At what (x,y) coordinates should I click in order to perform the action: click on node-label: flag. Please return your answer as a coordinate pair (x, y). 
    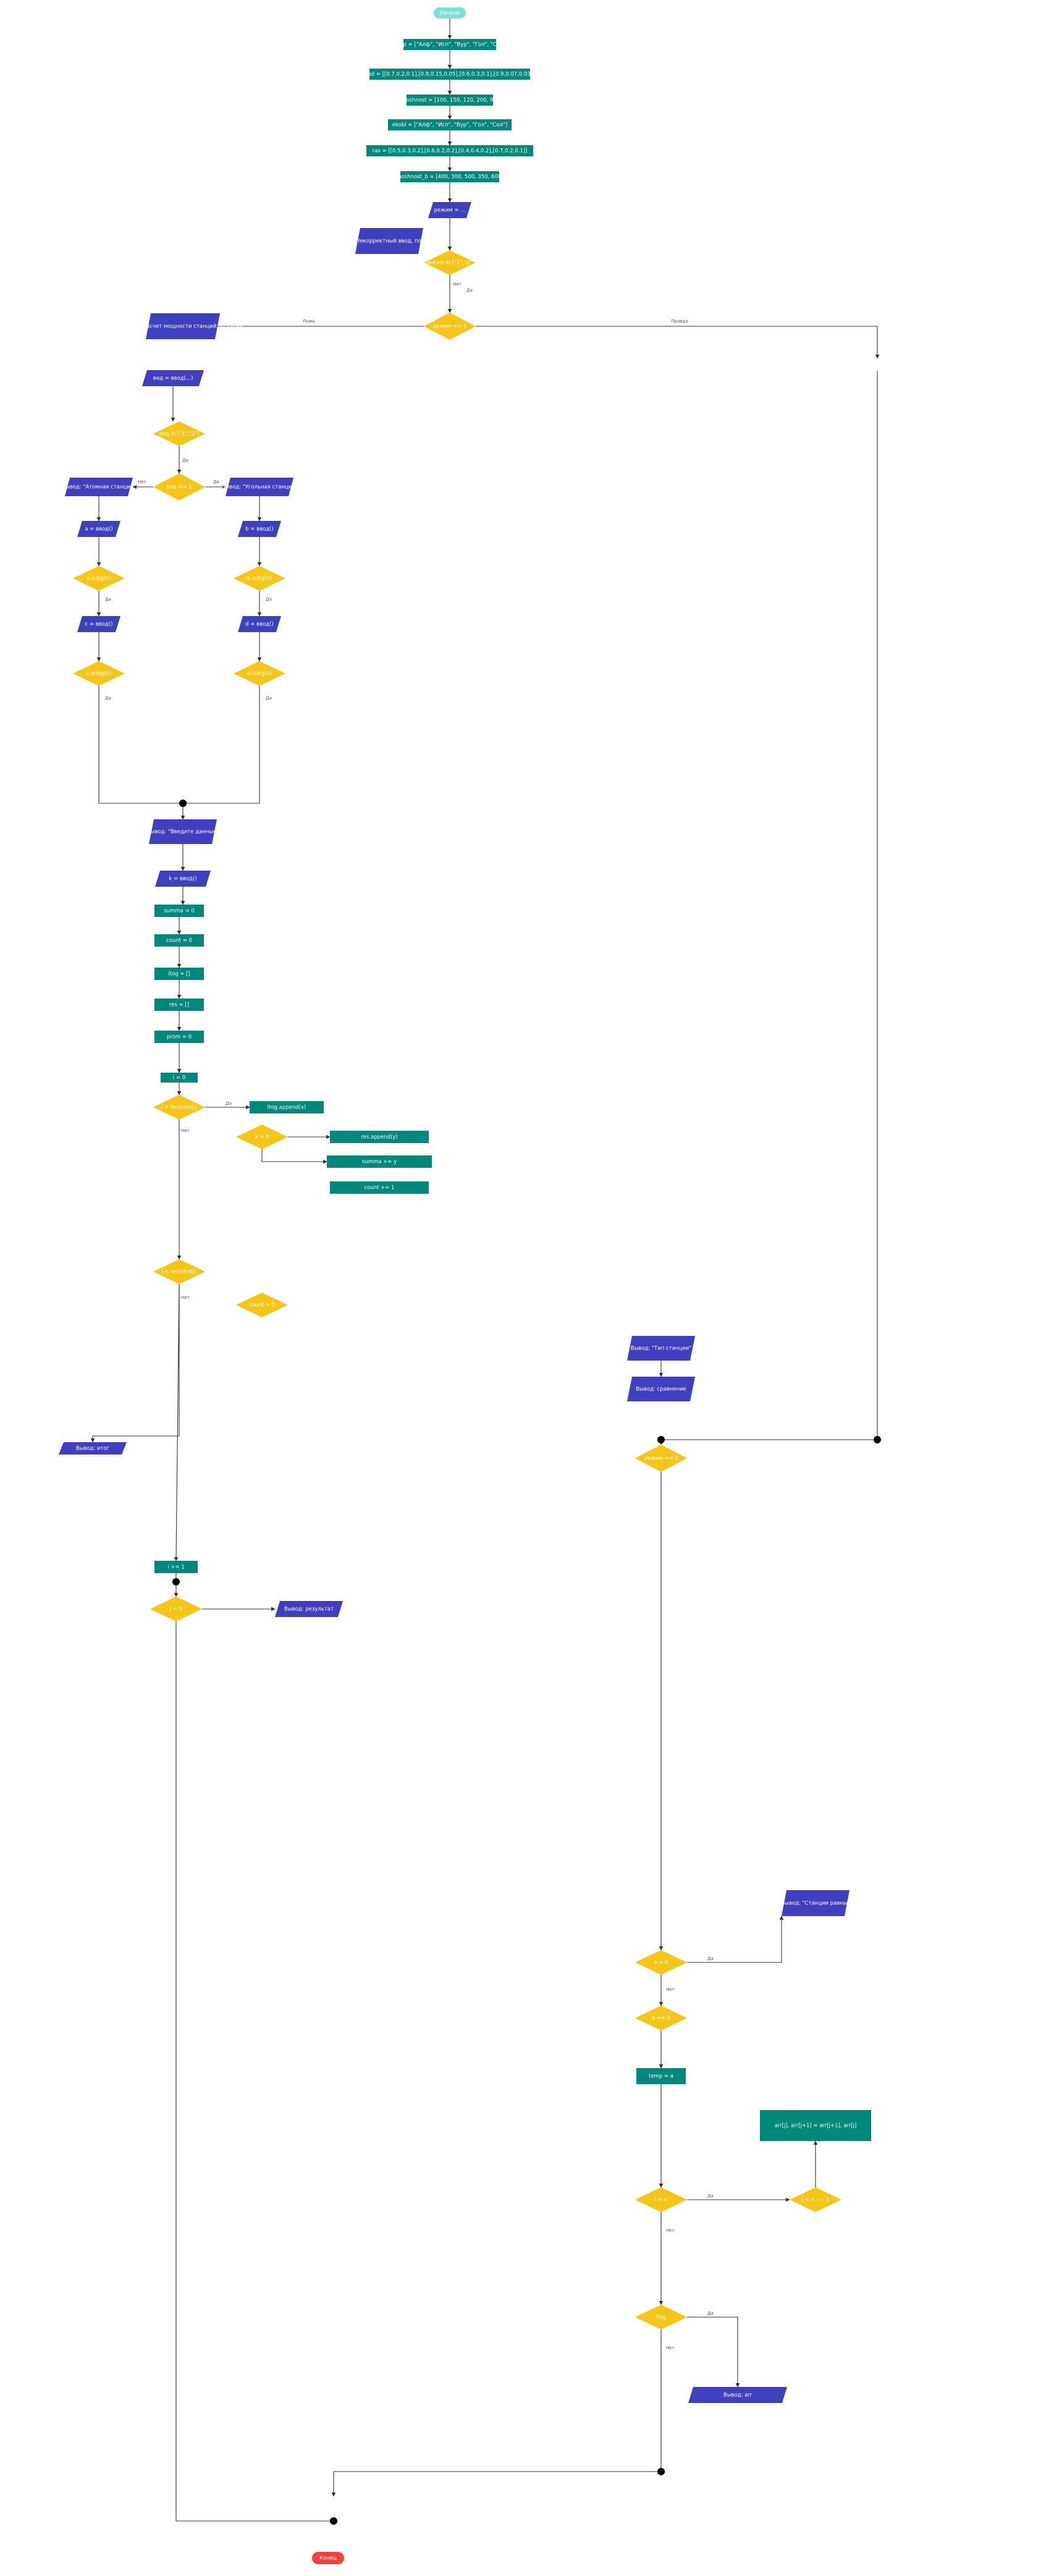
    Looking at the image, I should click on (661, 2318).